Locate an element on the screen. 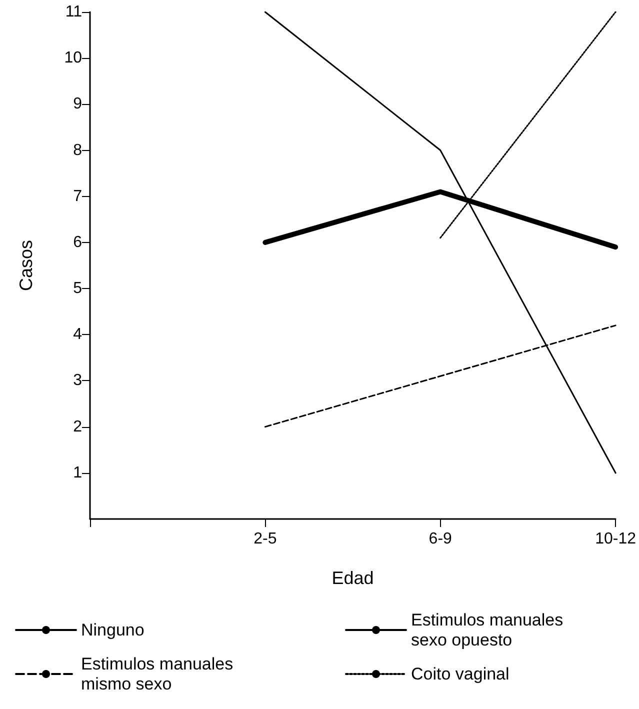  y-tick-label: 2 is located at coordinates (77, 427).